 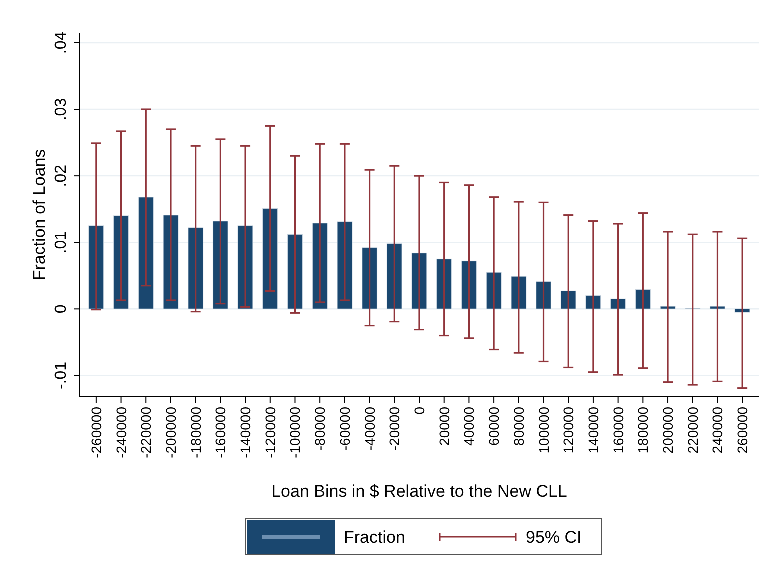 I want to click on x-tick-label: -160000, so click(x=220, y=432).